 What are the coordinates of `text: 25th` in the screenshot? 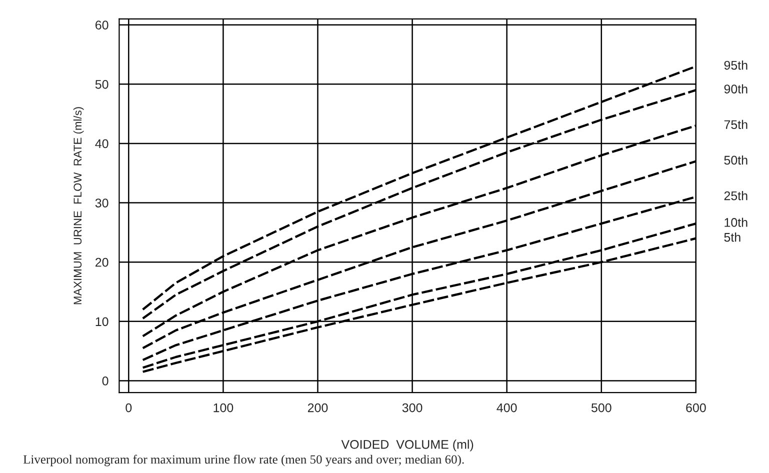 It's located at (736, 195).